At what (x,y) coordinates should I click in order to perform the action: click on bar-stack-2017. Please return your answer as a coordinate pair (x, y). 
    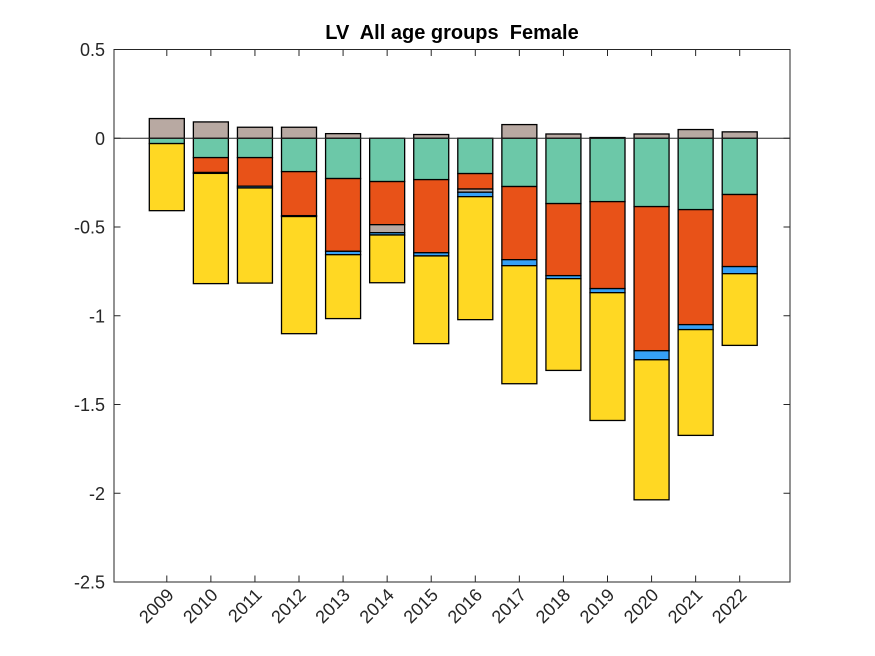
    Looking at the image, I should click on (519, 254).